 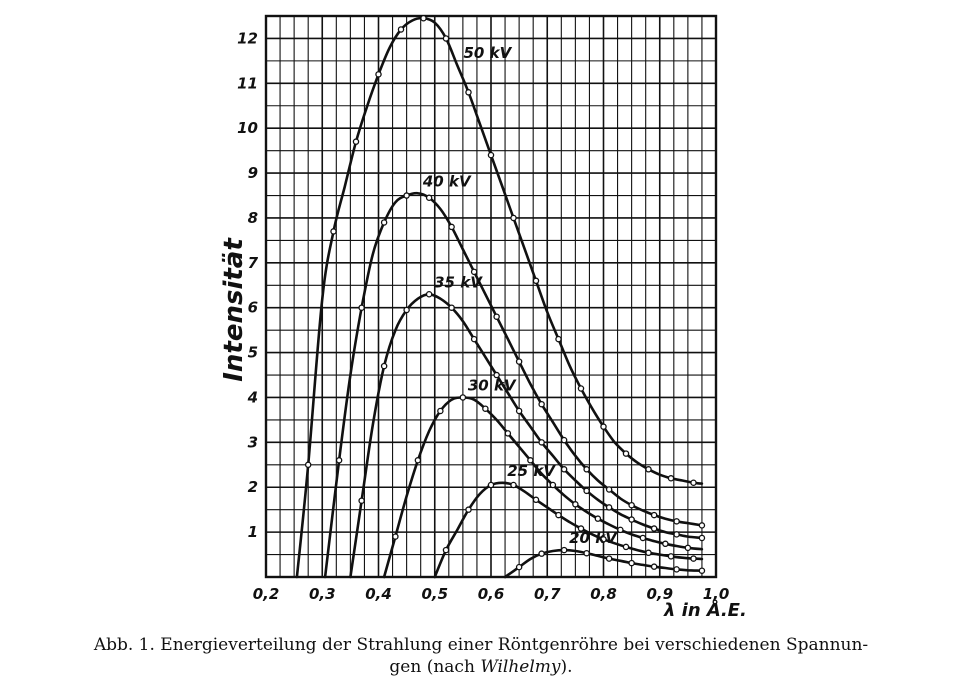 I want to click on caption-line-2-end: )., so click(x=566, y=667).